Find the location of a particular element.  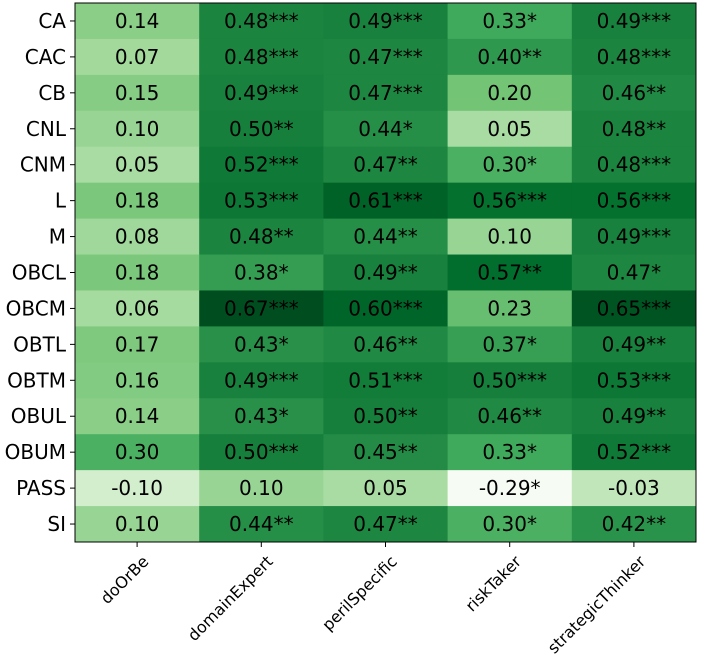

cell-label-OBCL-strategicThinker: 0.47* is located at coordinates (634, 273).